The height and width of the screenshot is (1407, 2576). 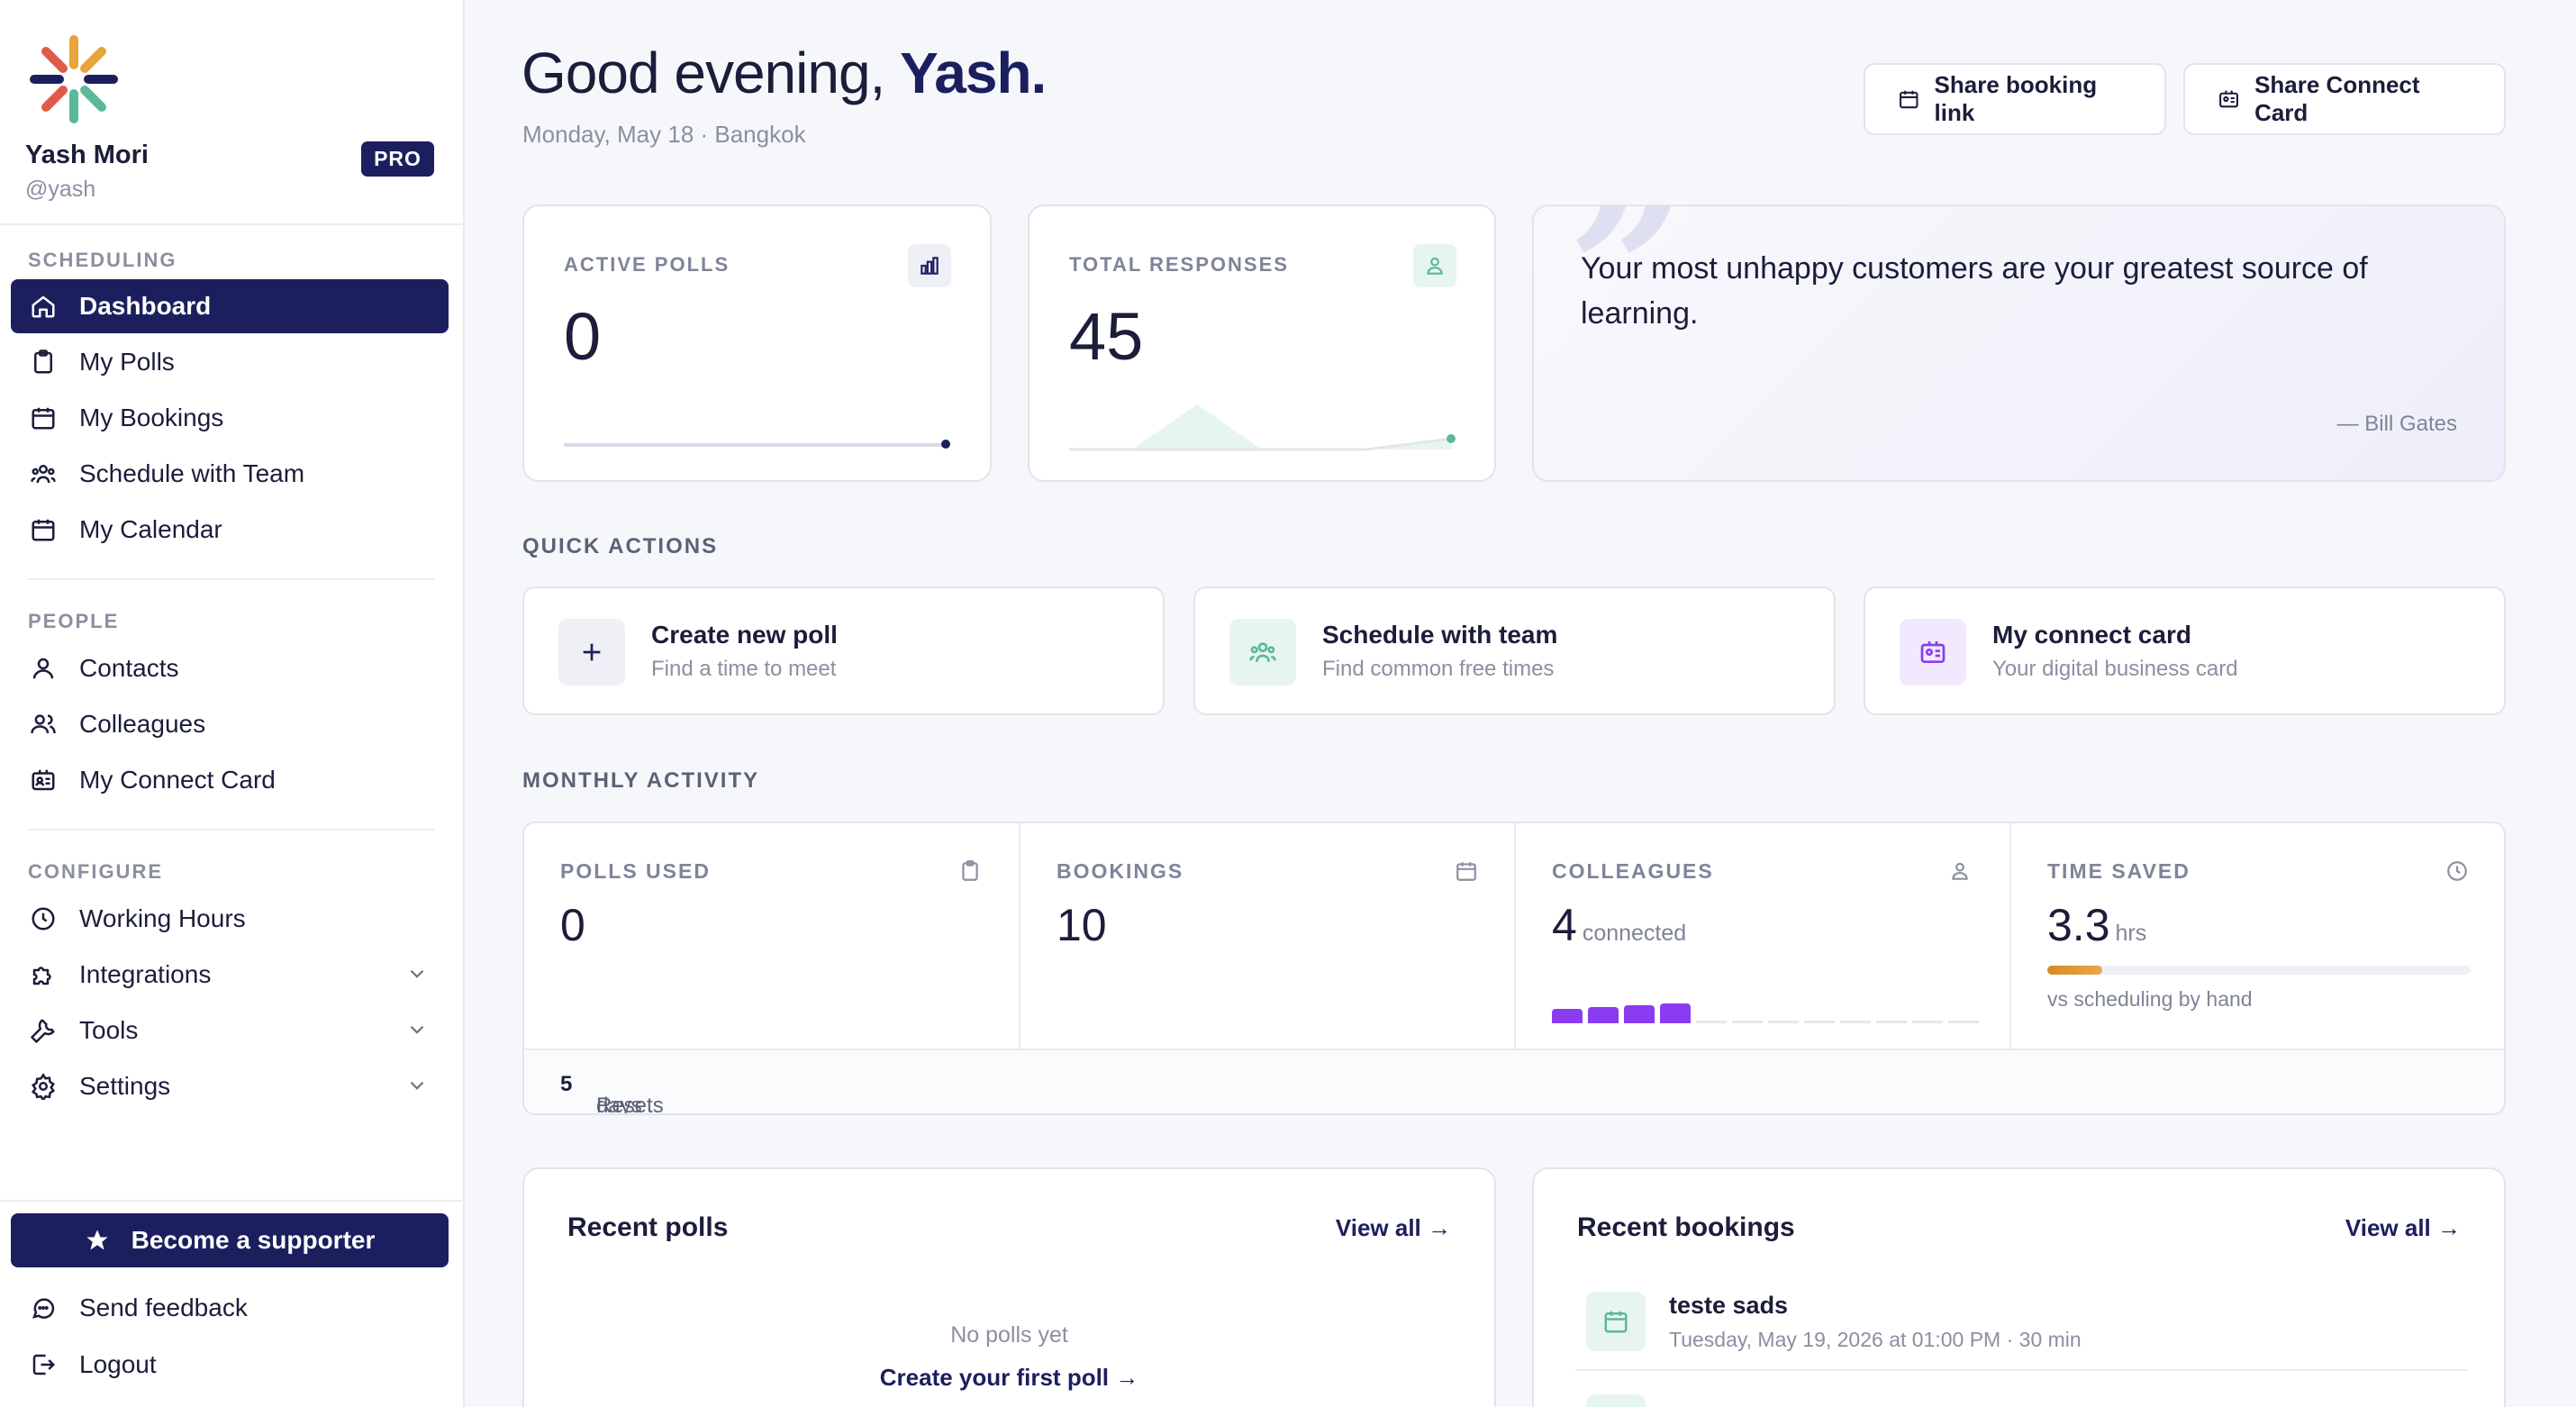 What do you see at coordinates (44, 724) in the screenshot?
I see `users-icon` at bounding box center [44, 724].